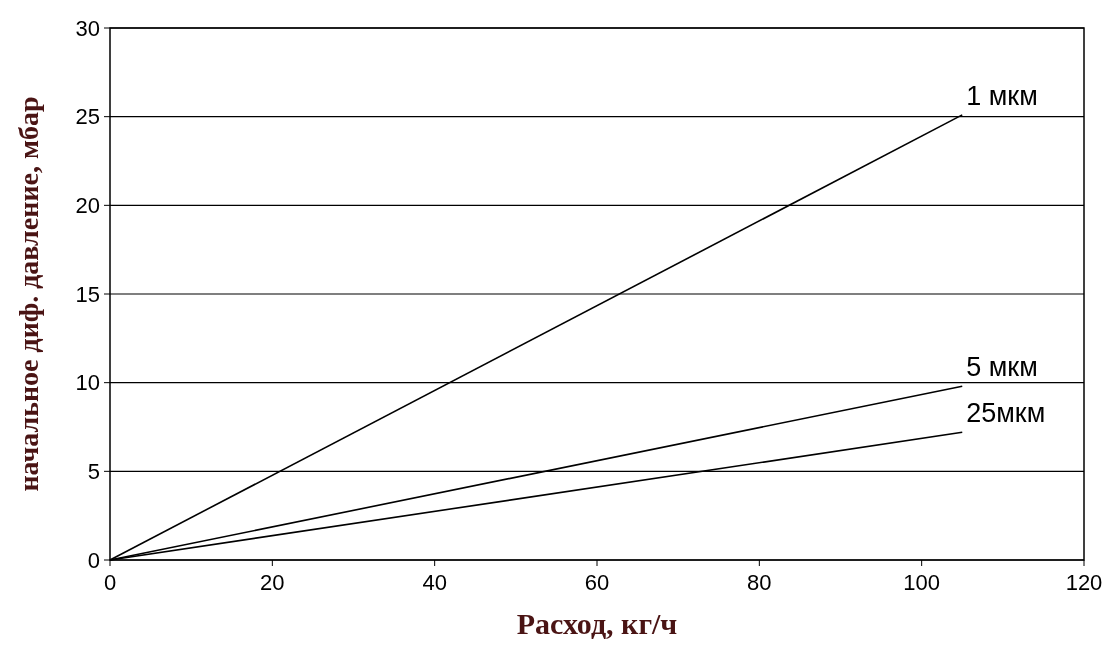  I want to click on y-axis-title: начальное диф. давление, мбар, so click(28, 294).